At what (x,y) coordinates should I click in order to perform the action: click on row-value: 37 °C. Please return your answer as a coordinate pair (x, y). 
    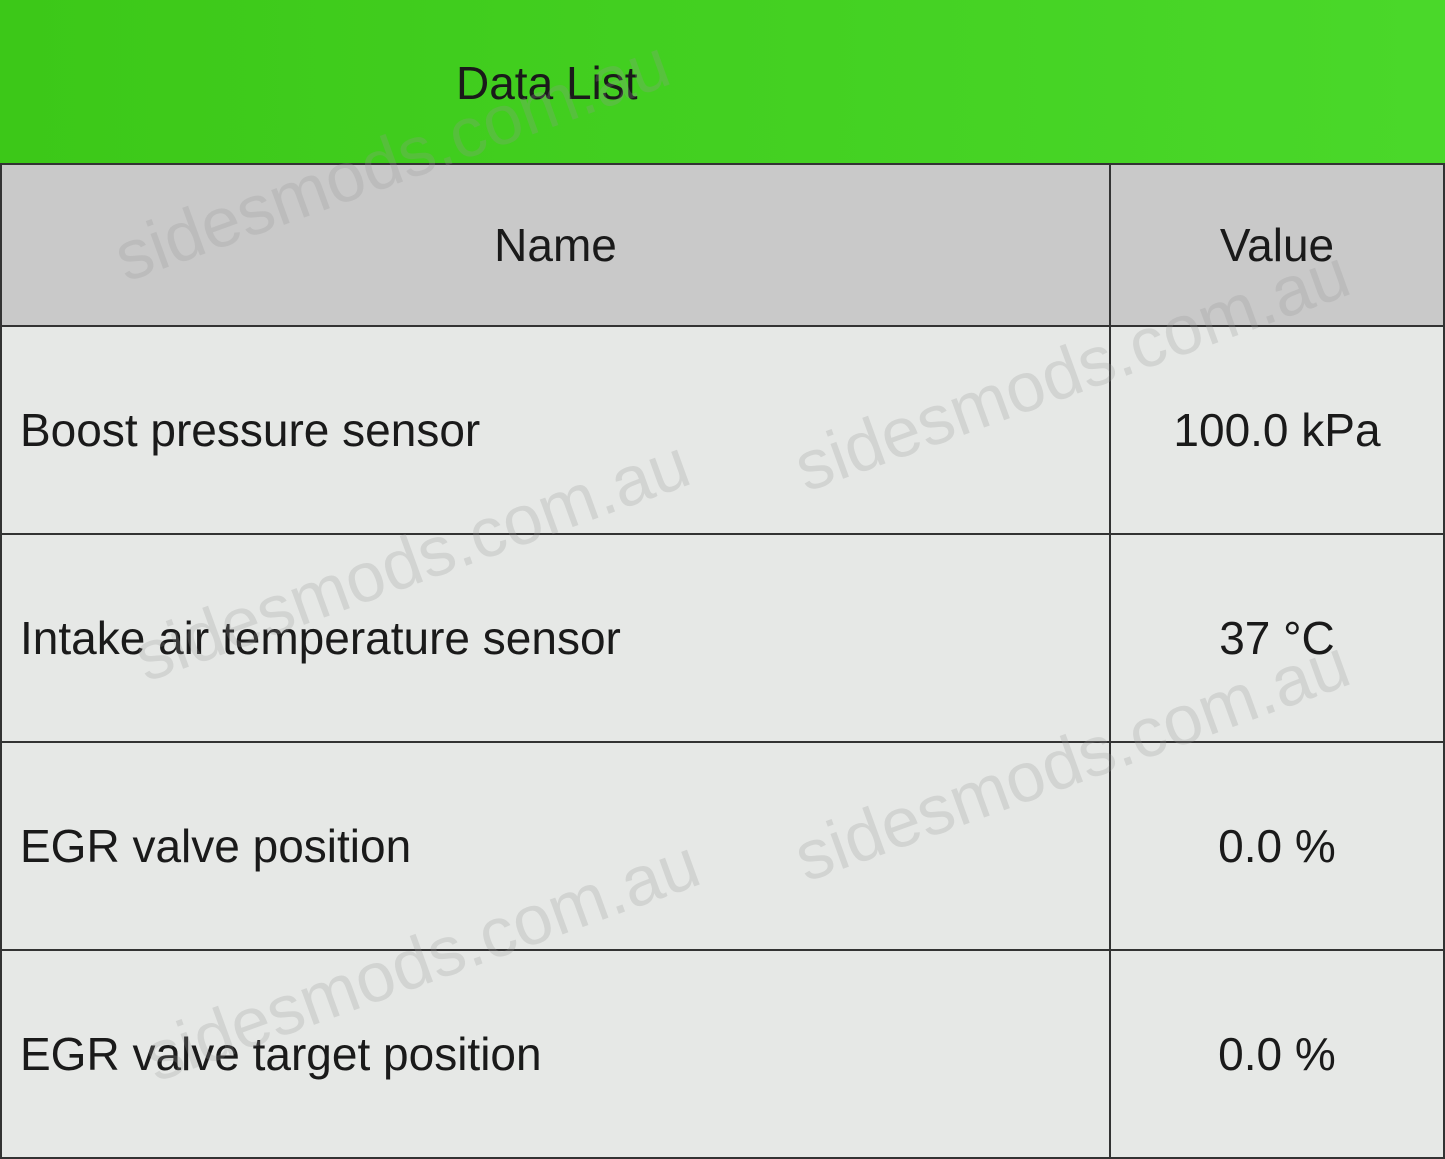
    Looking at the image, I should click on (1277, 638).